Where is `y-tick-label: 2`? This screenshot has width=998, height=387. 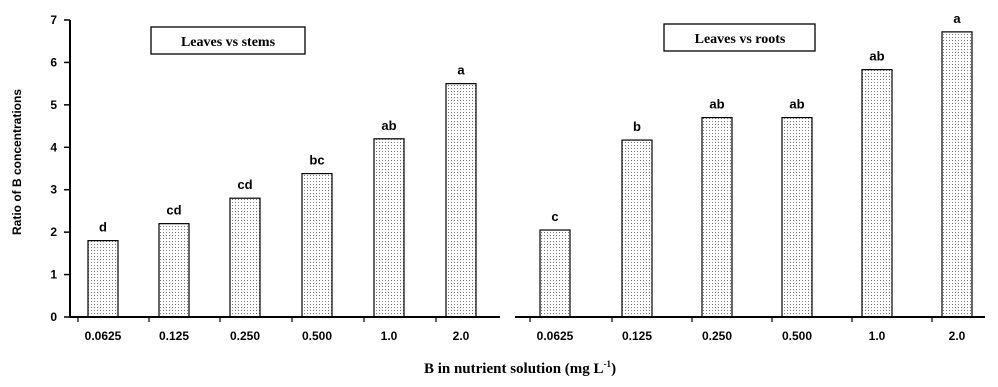 y-tick-label: 2 is located at coordinates (53, 232).